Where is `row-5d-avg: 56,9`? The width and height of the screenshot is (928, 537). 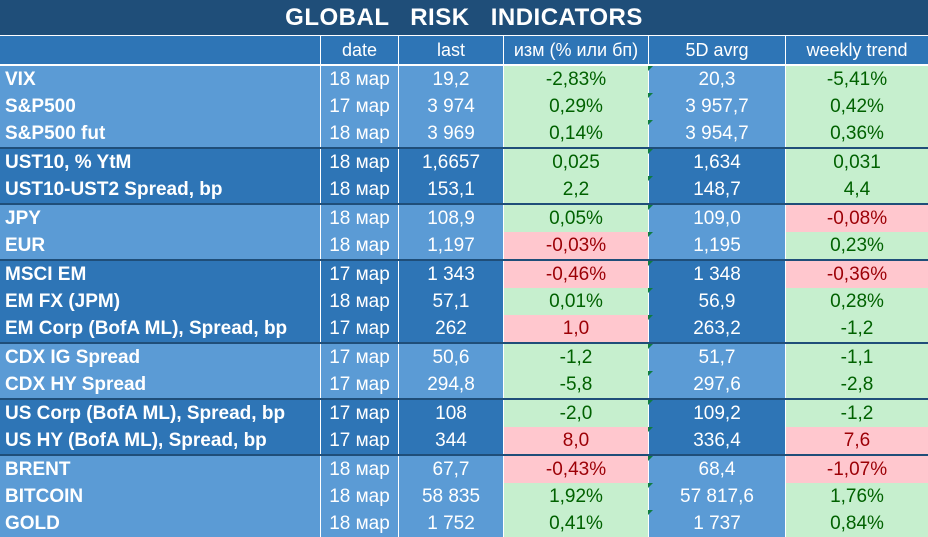 row-5d-avg: 56,9 is located at coordinates (716, 301).